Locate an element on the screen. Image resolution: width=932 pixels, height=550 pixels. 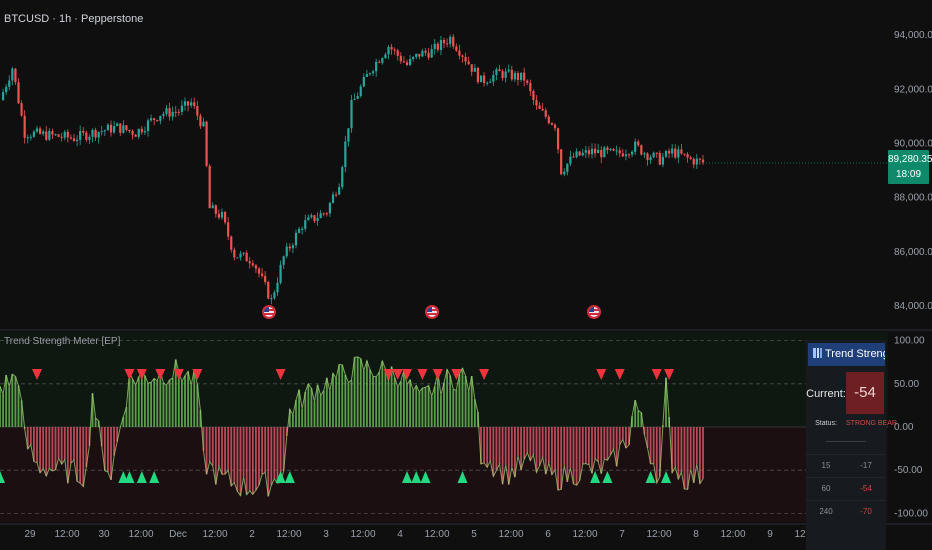
time-tick-label: 3 is located at coordinates (326, 534).